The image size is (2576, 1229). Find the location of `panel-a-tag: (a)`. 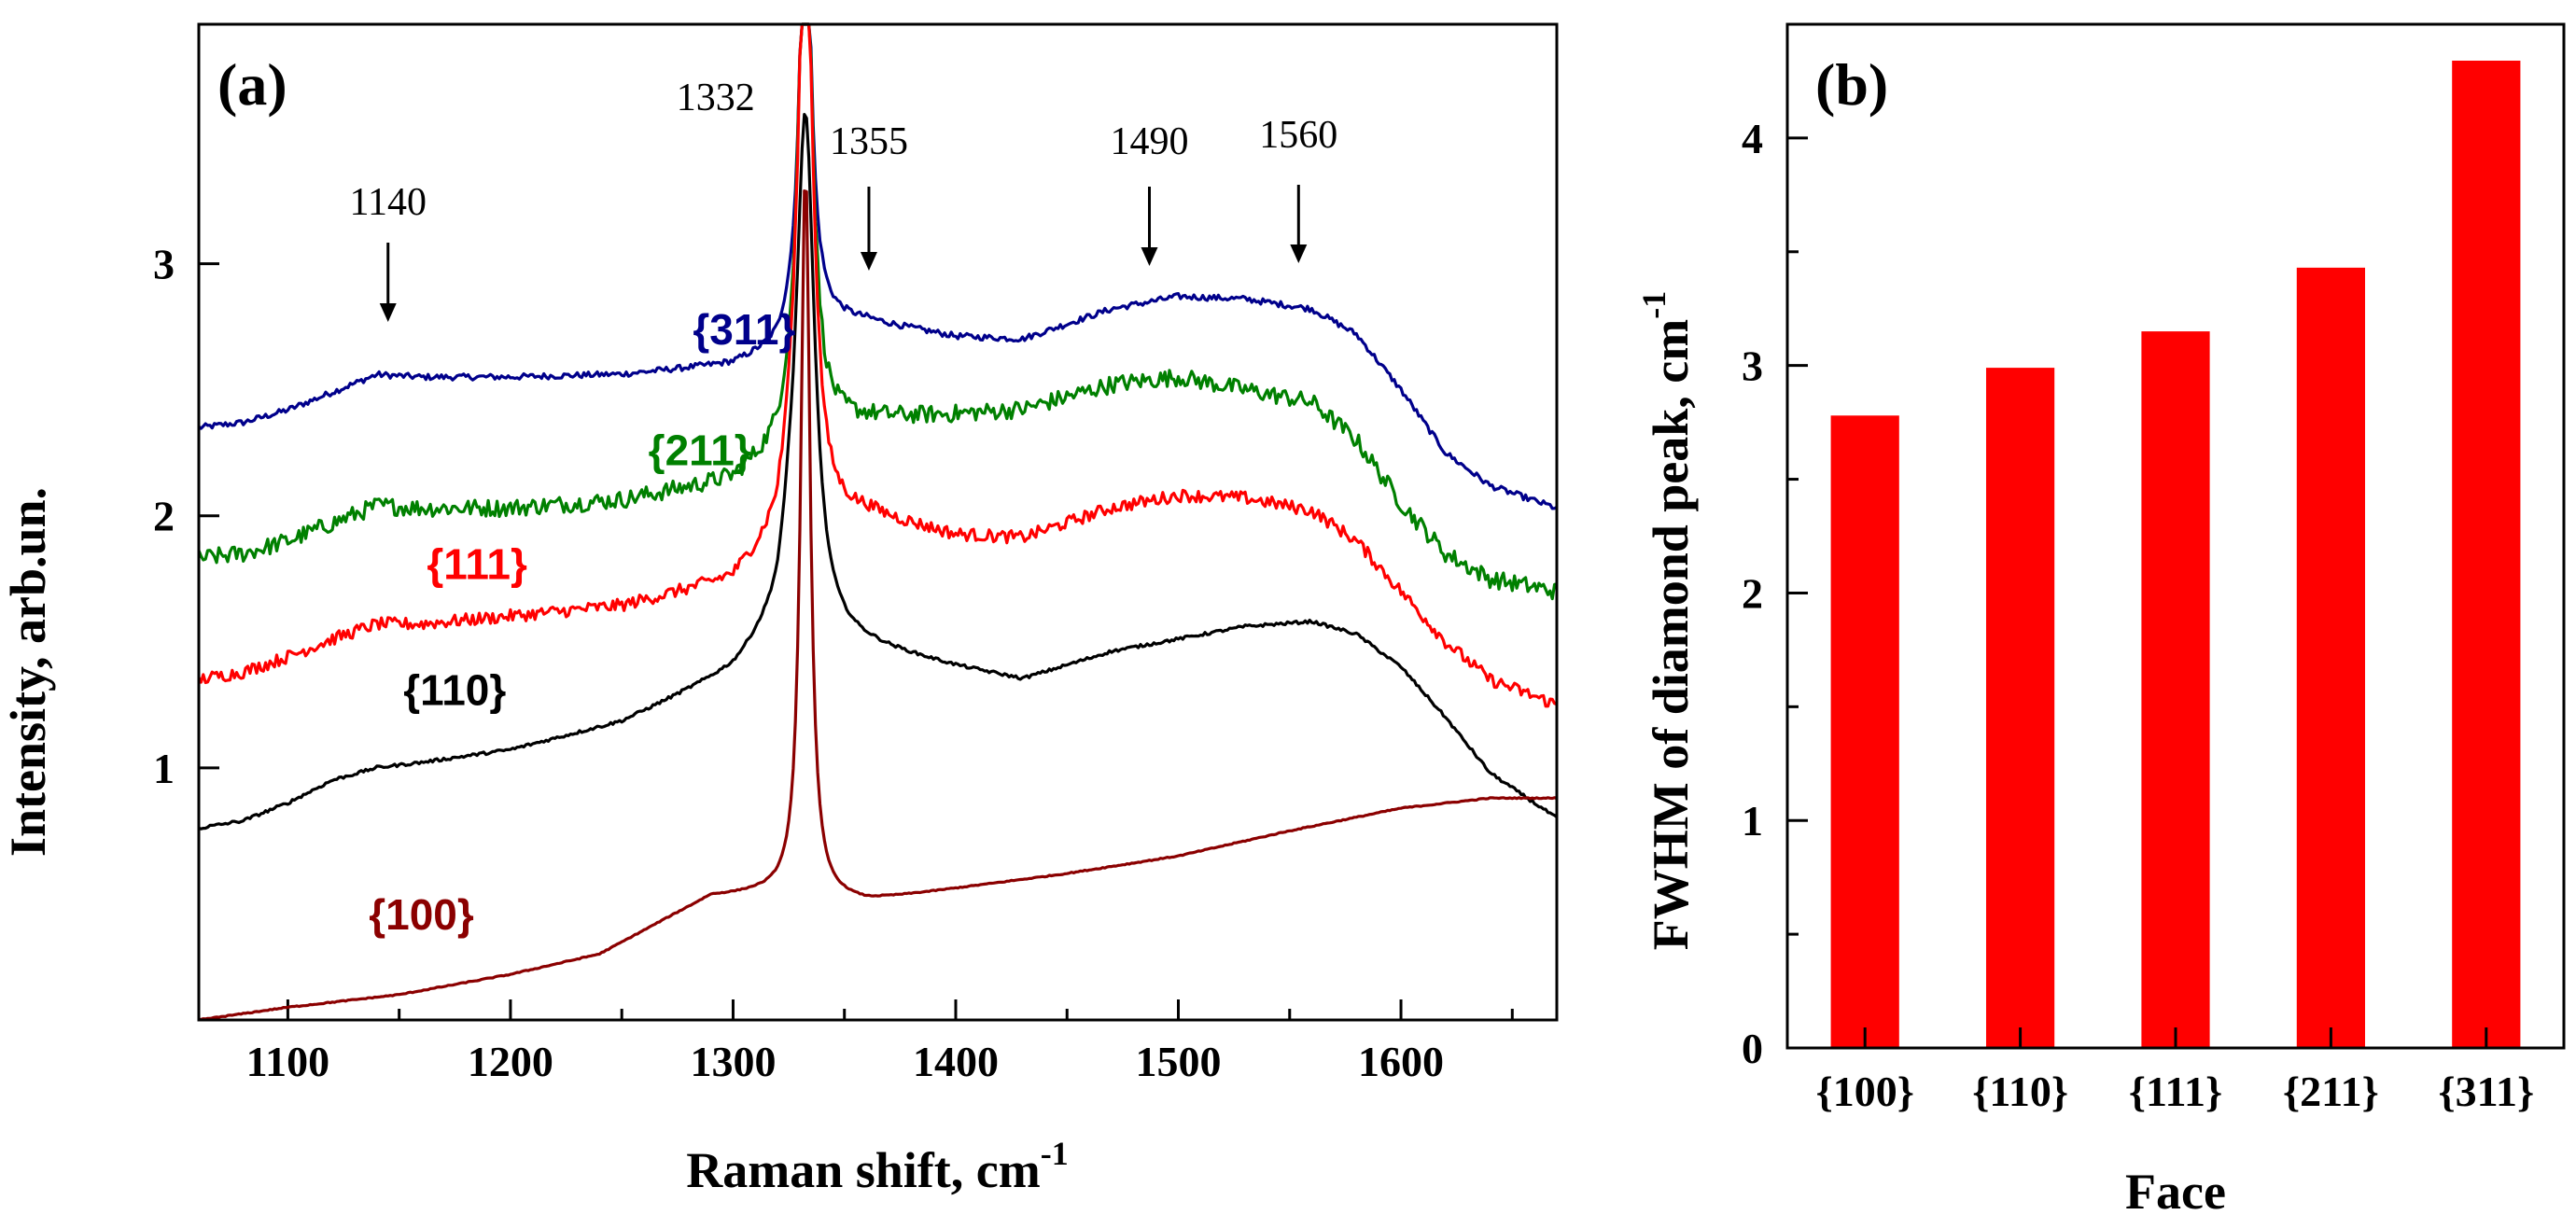

panel-a-tag: (a) is located at coordinates (252, 85).